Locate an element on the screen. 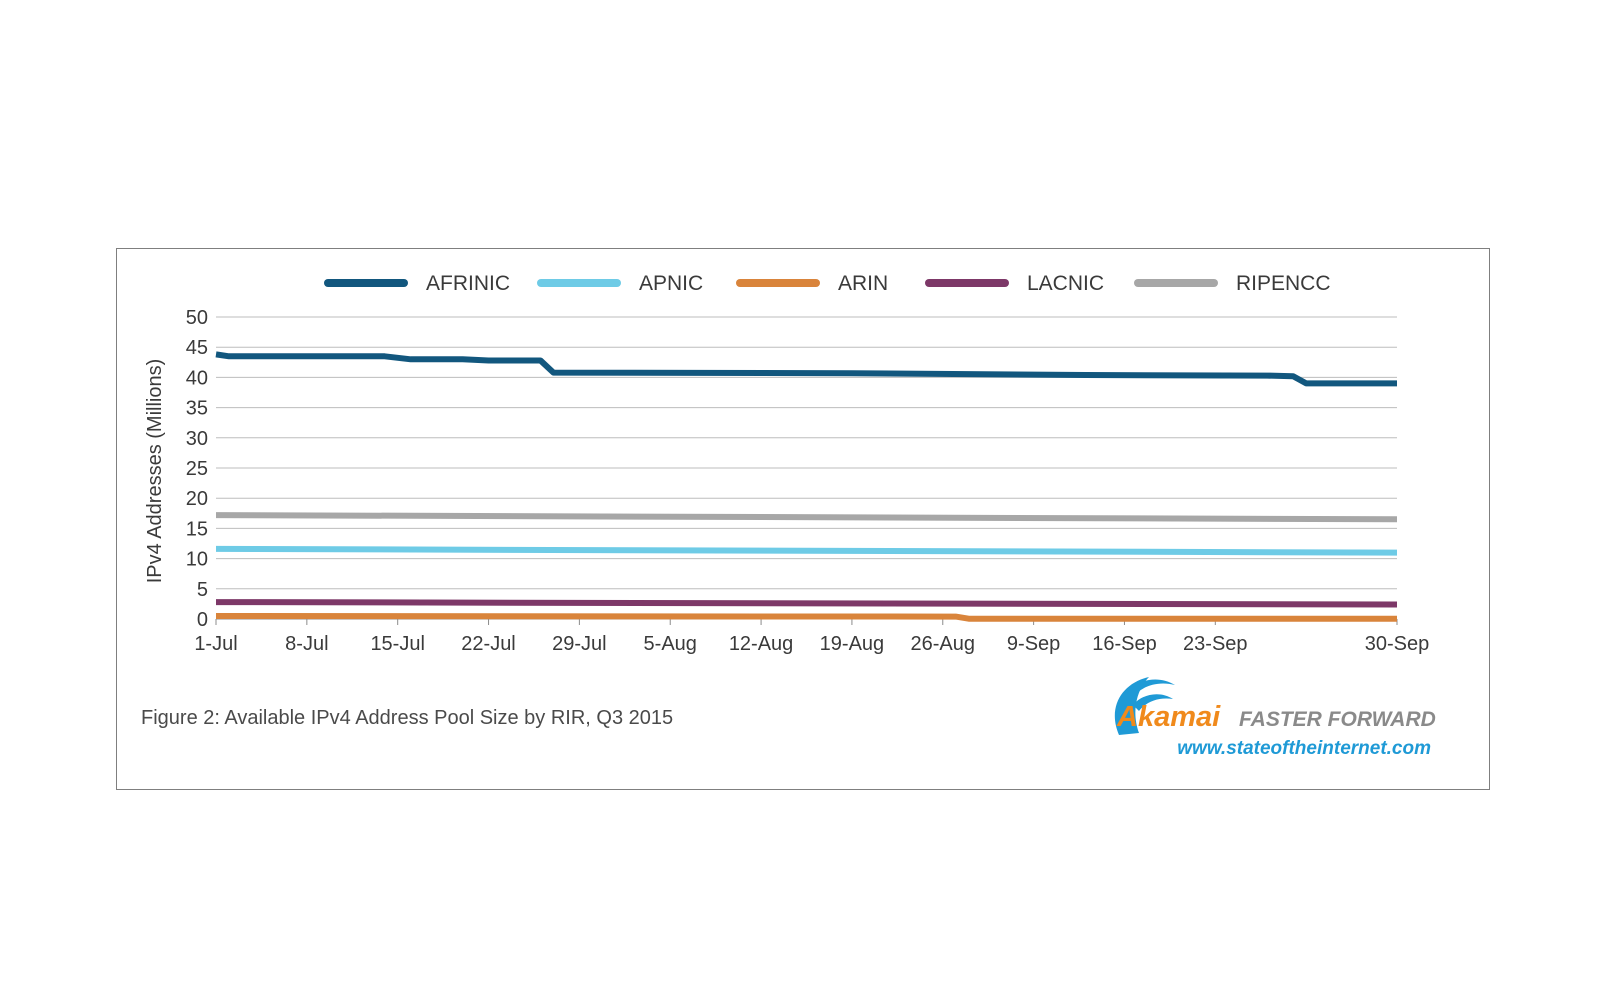 This screenshot has width=1600, height=1000. series-line-afrinic is located at coordinates (806, 369).